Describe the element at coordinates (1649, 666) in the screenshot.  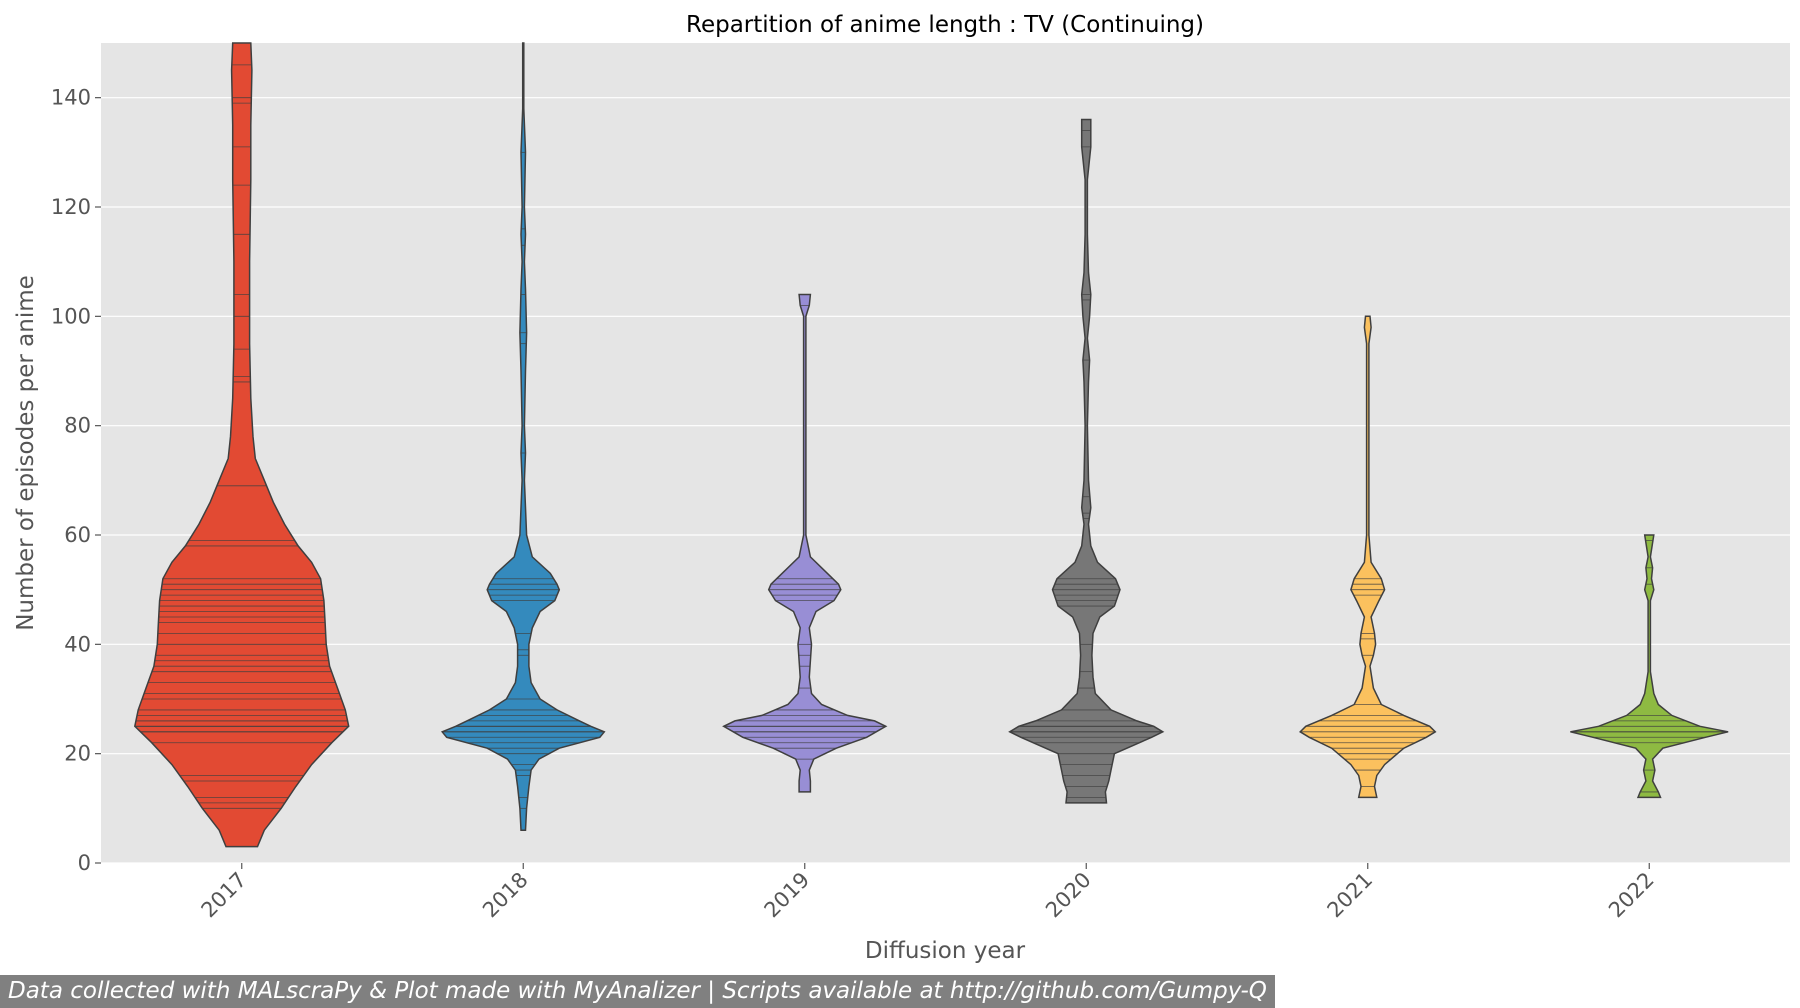
I see `violin-2022` at that location.